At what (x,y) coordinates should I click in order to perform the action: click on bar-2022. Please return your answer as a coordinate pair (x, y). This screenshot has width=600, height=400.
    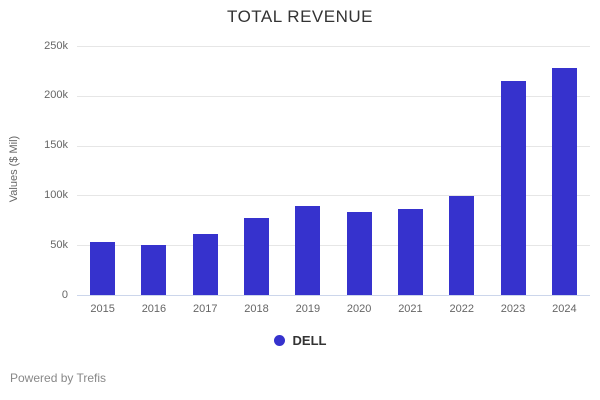
    Looking at the image, I should click on (462, 245).